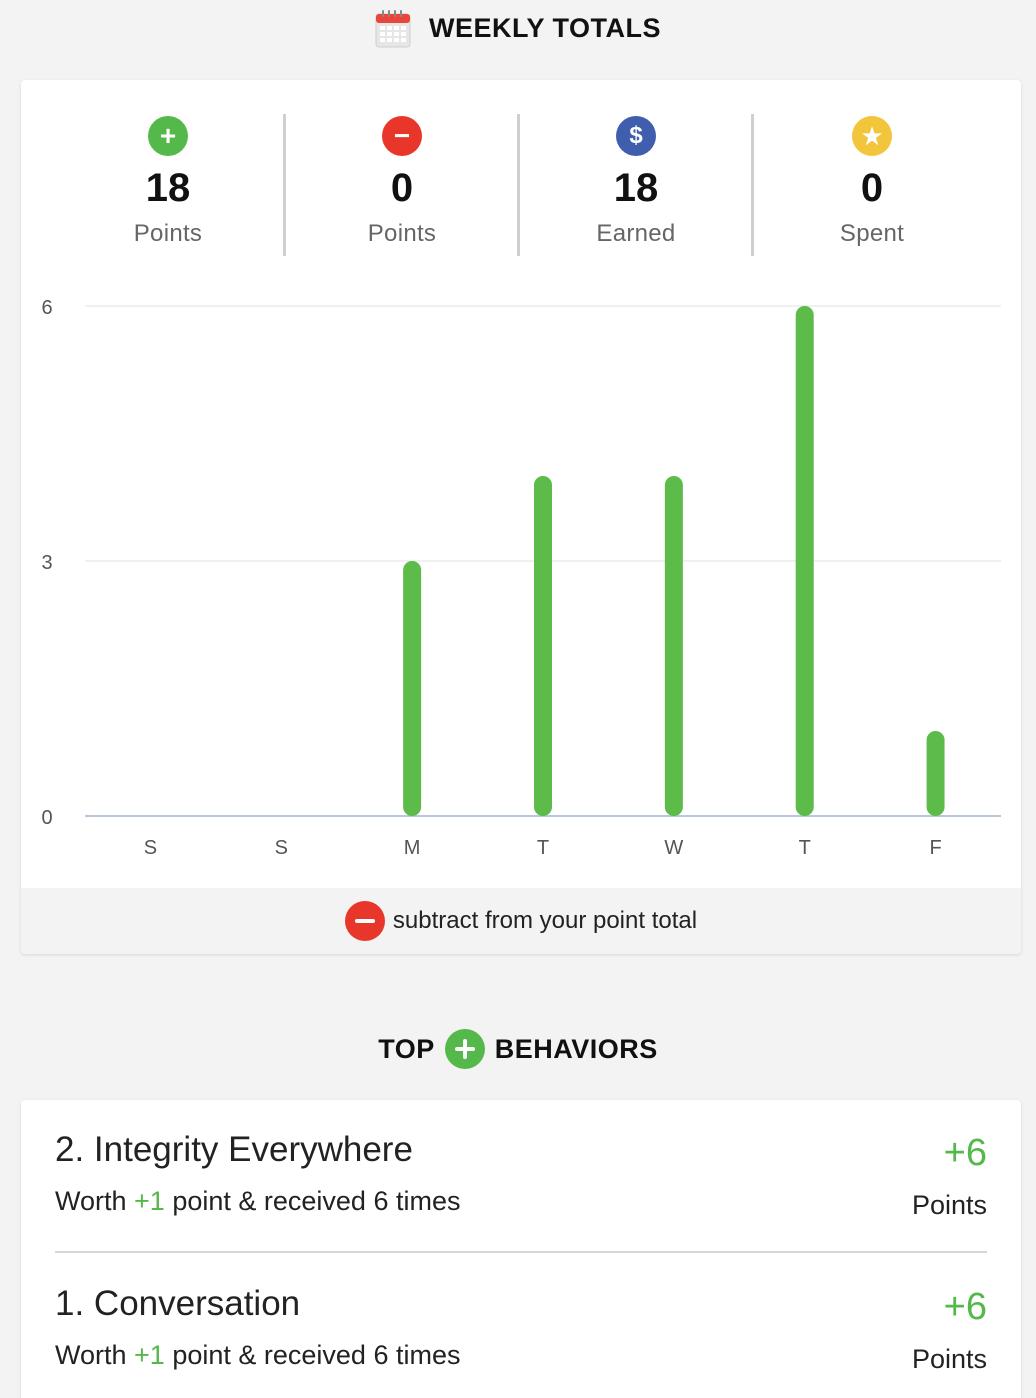 The image size is (1036, 1398). What do you see at coordinates (935, 848) in the screenshot?
I see `x-tick-label: F` at bounding box center [935, 848].